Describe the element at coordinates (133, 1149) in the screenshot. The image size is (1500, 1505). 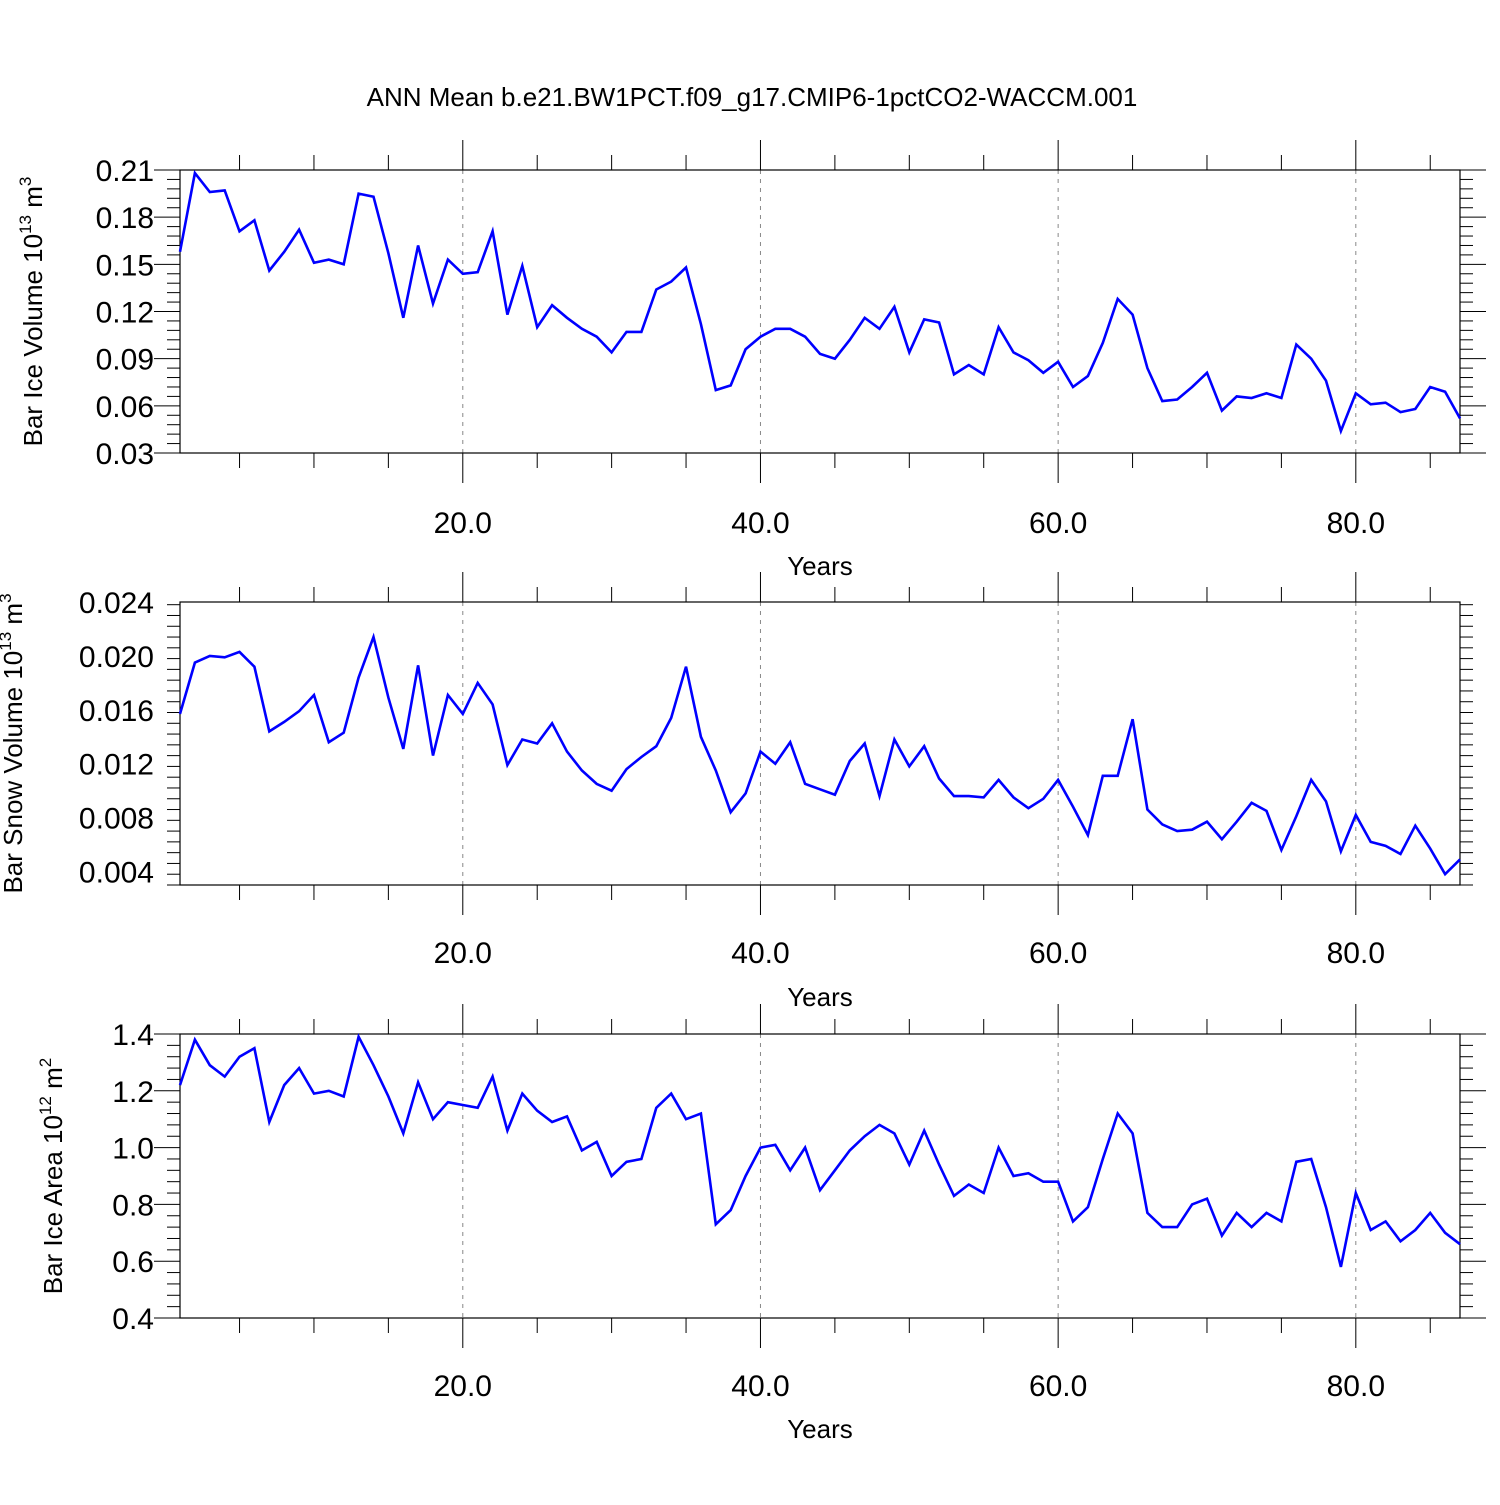
I see `y-tick-label: 1.0` at that location.